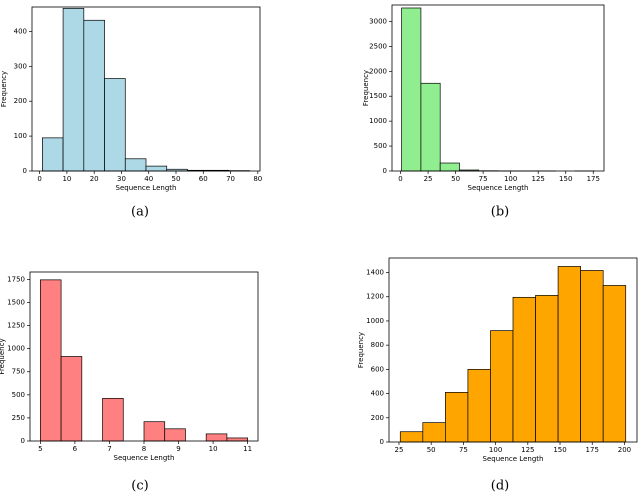 The height and width of the screenshot is (493, 640). What do you see at coordinates (500, 212) in the screenshot?
I see `caption: (b)` at bounding box center [500, 212].